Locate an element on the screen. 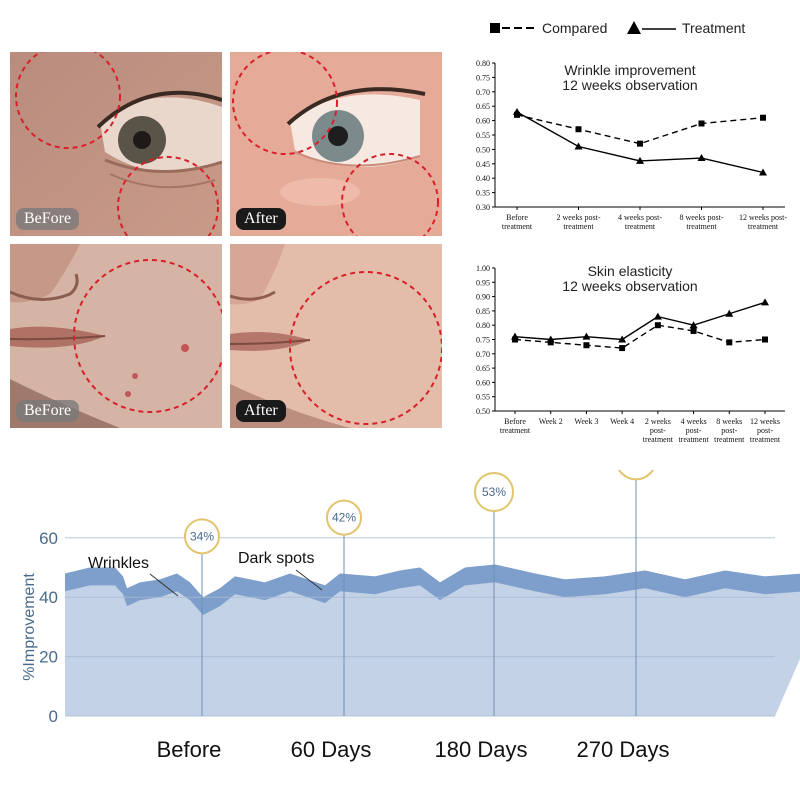  y-tick-label: 60 is located at coordinates (48, 538).